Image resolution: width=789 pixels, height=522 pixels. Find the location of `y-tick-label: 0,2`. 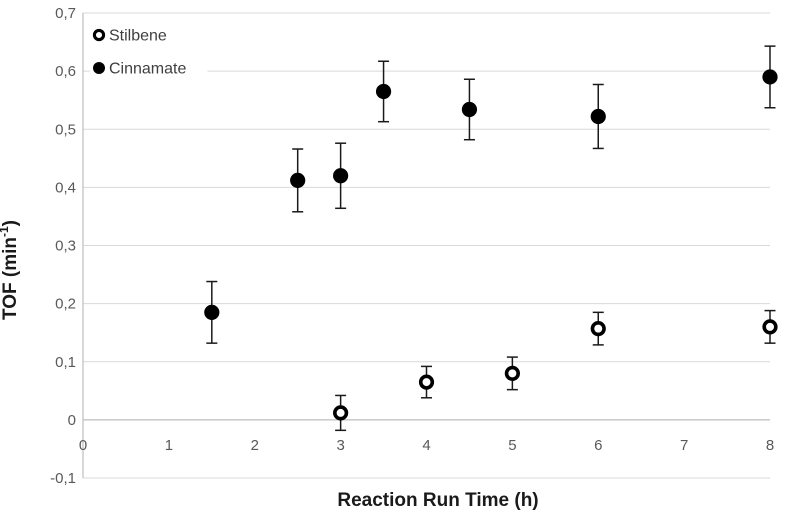

y-tick-label: 0,2 is located at coordinates (65, 304).